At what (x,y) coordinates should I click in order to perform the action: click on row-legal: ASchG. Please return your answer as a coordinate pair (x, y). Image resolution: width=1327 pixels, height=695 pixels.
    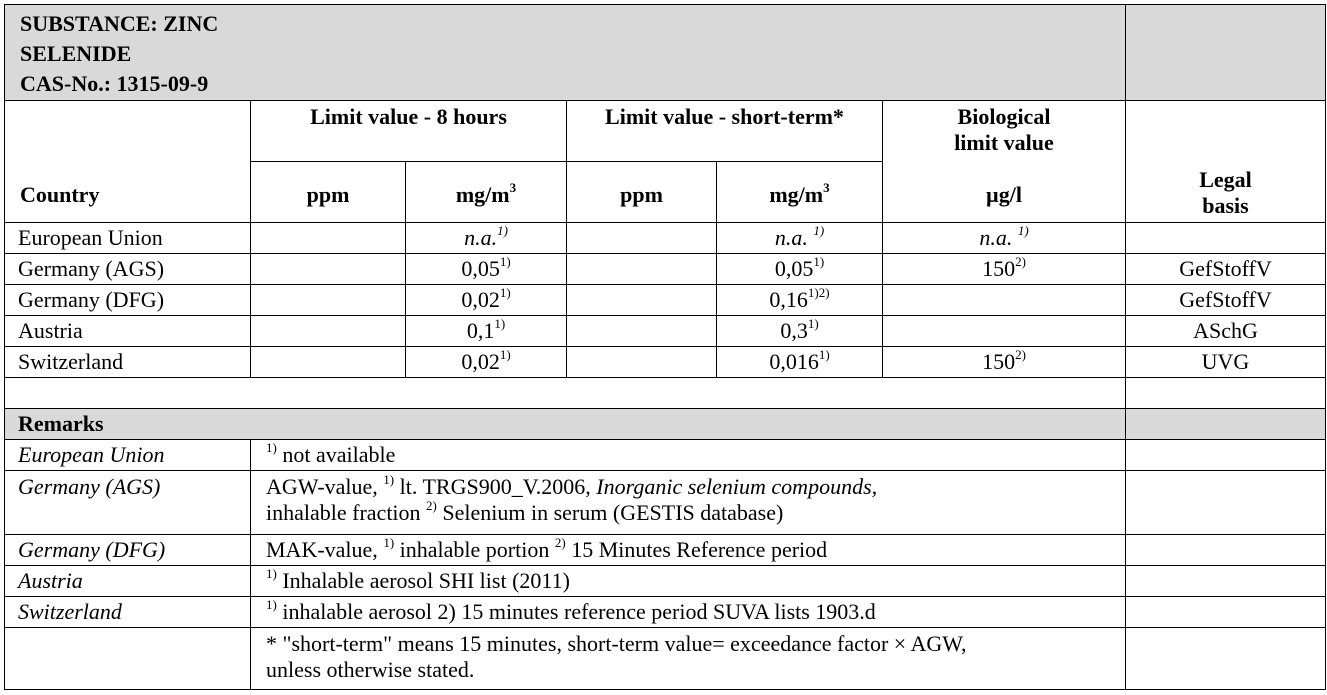
    Looking at the image, I should click on (1225, 331).